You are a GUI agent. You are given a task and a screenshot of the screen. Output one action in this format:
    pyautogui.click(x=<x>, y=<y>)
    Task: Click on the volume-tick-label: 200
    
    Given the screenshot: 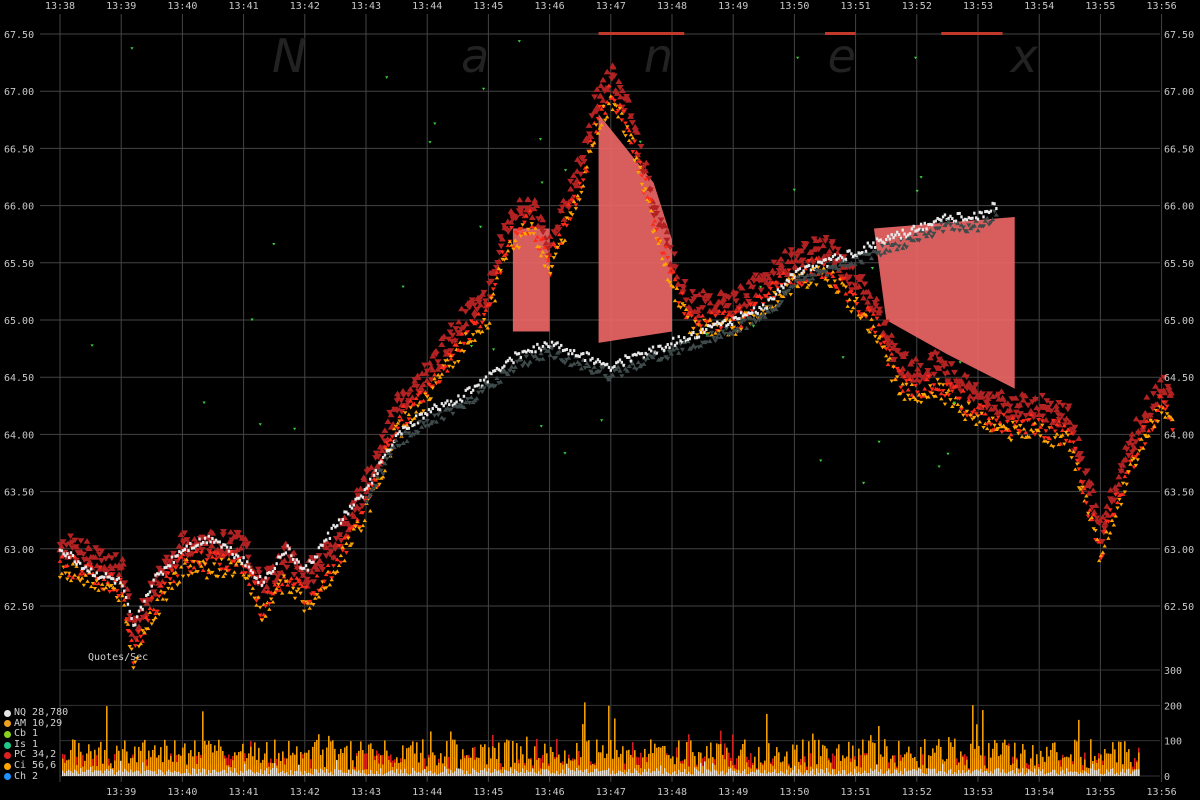 What is the action you would take?
    pyautogui.click(x=1173, y=706)
    